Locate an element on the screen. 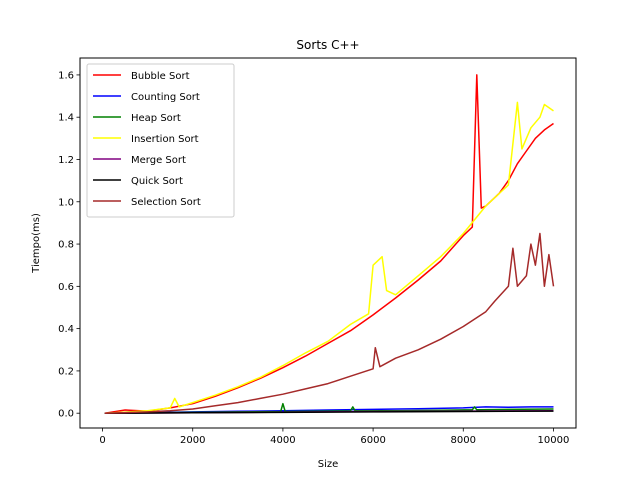  x-tick-label: 2000 is located at coordinates (192, 440).